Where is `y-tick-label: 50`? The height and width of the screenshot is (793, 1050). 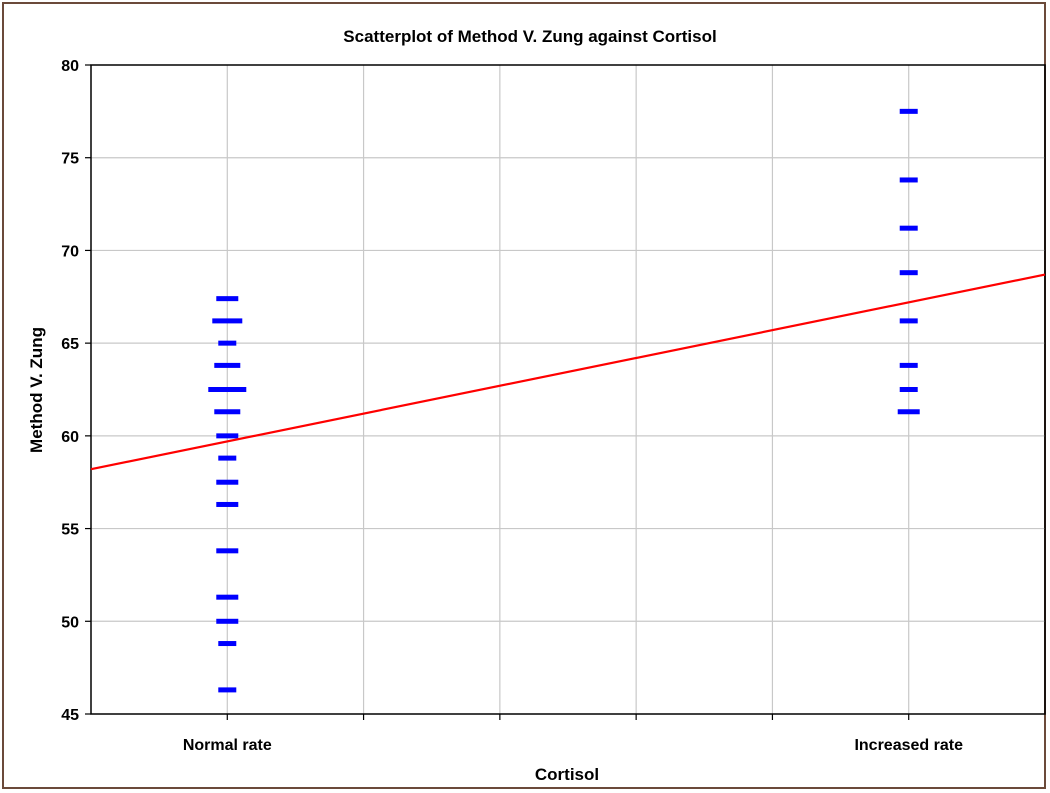 y-tick-label: 50 is located at coordinates (70, 622).